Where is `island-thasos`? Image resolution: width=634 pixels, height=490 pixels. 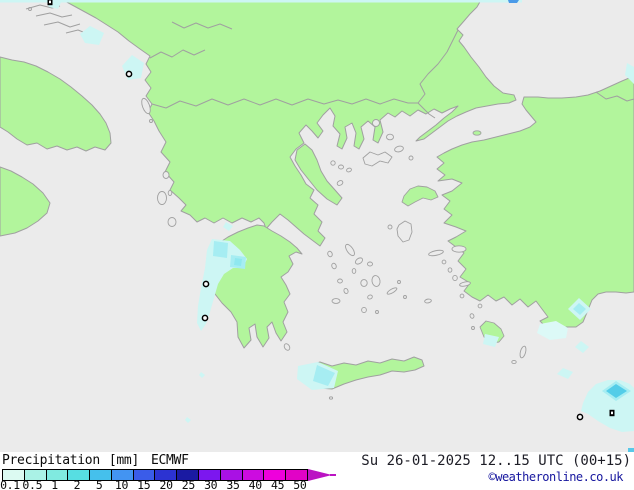 island-thasos is located at coordinates (376, 123).